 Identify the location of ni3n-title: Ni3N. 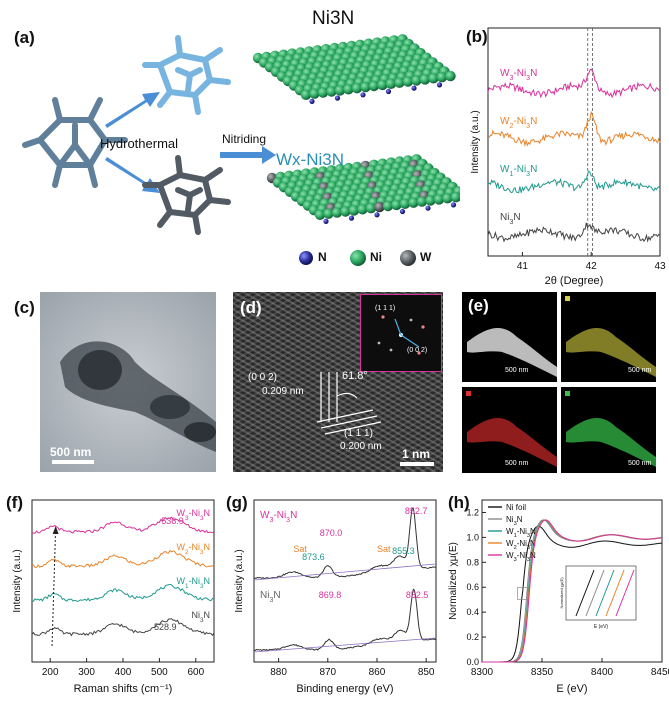
(333, 18).